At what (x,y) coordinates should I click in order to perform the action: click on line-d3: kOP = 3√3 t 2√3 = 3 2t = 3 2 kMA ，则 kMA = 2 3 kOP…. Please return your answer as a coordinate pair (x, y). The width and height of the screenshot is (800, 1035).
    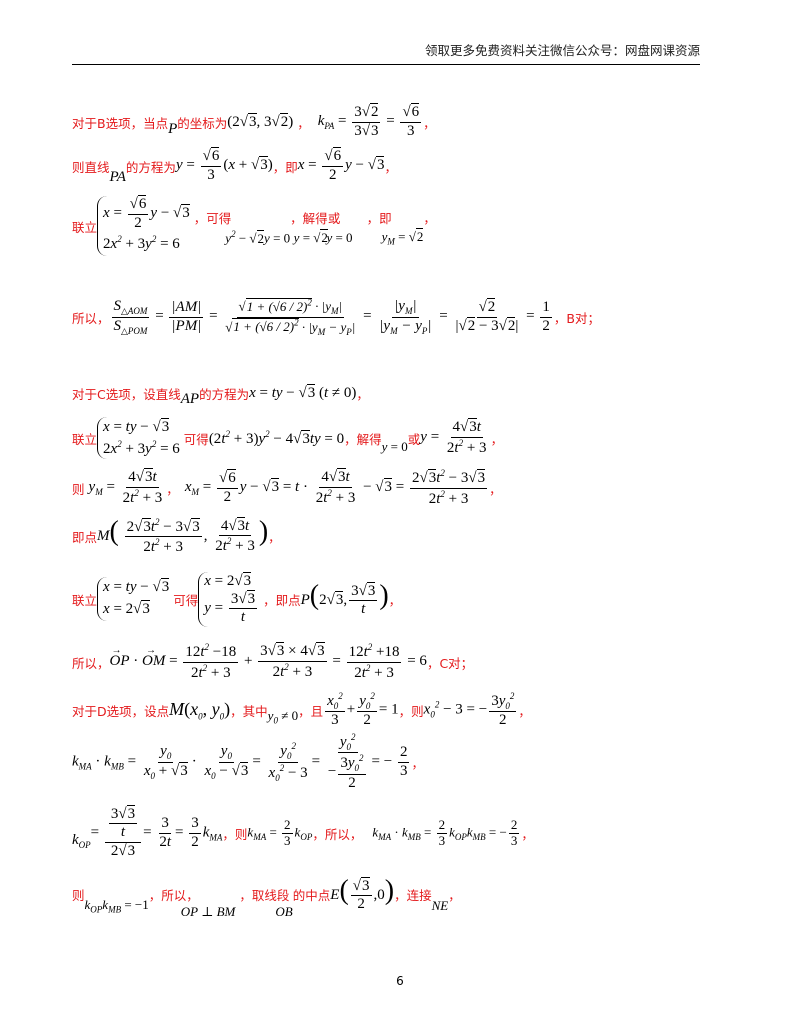
    Looking at the image, I should click on (303, 832).